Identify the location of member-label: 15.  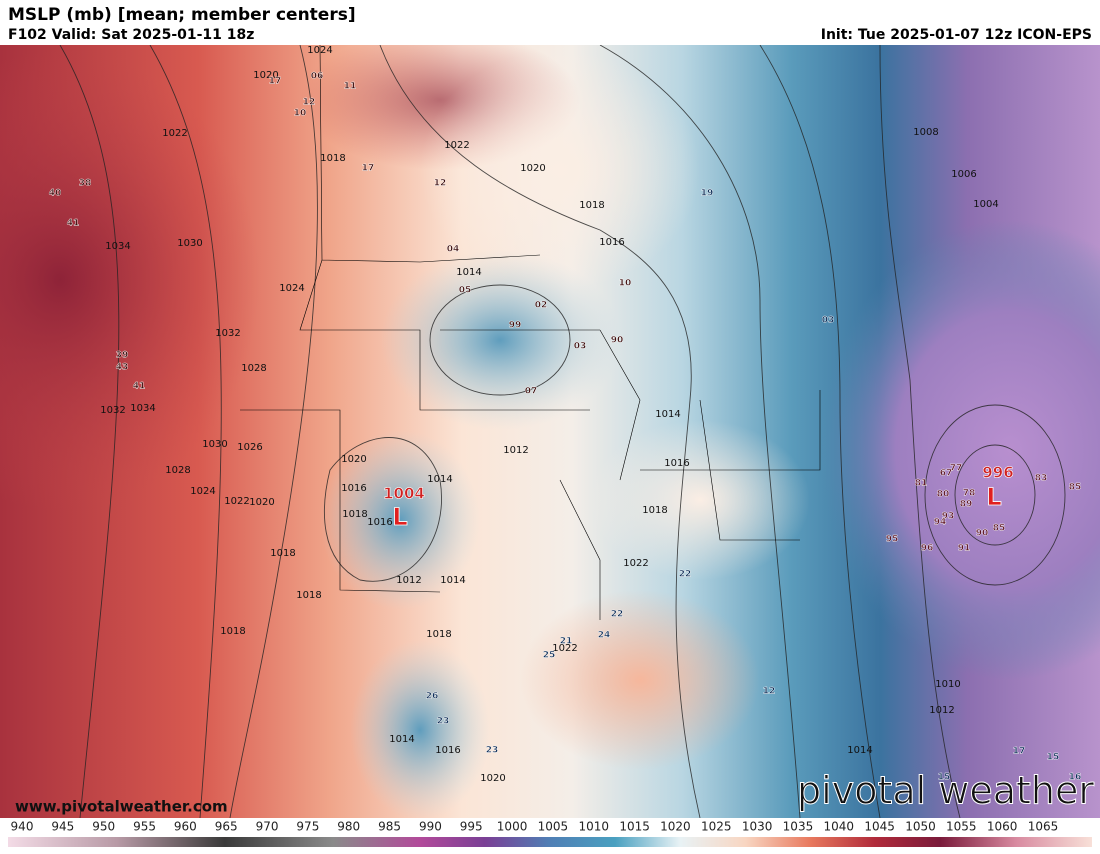
(944, 778).